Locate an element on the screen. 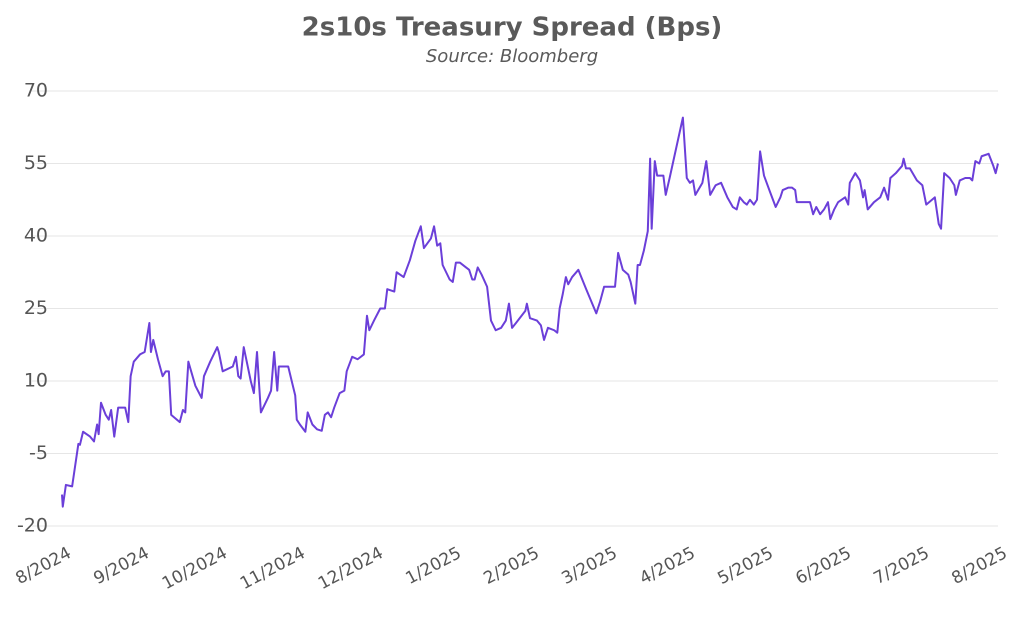 The image size is (1024, 636). y-tick-label: 55 is located at coordinates (36, 163).